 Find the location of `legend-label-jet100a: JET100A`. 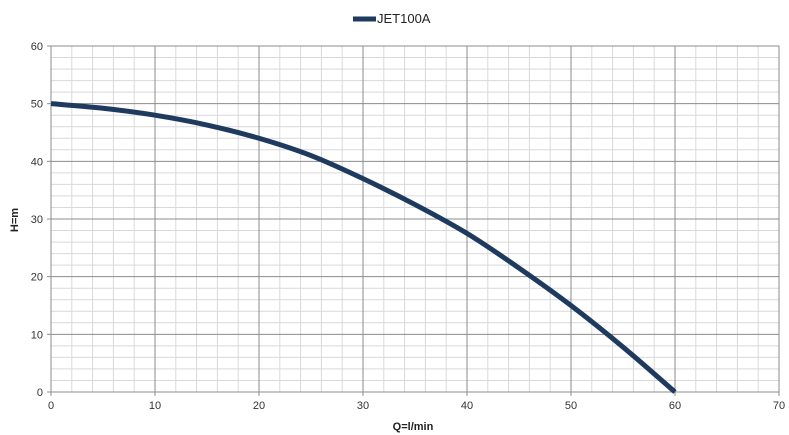

legend-label-jet100a: JET100A is located at coordinates (404, 18).